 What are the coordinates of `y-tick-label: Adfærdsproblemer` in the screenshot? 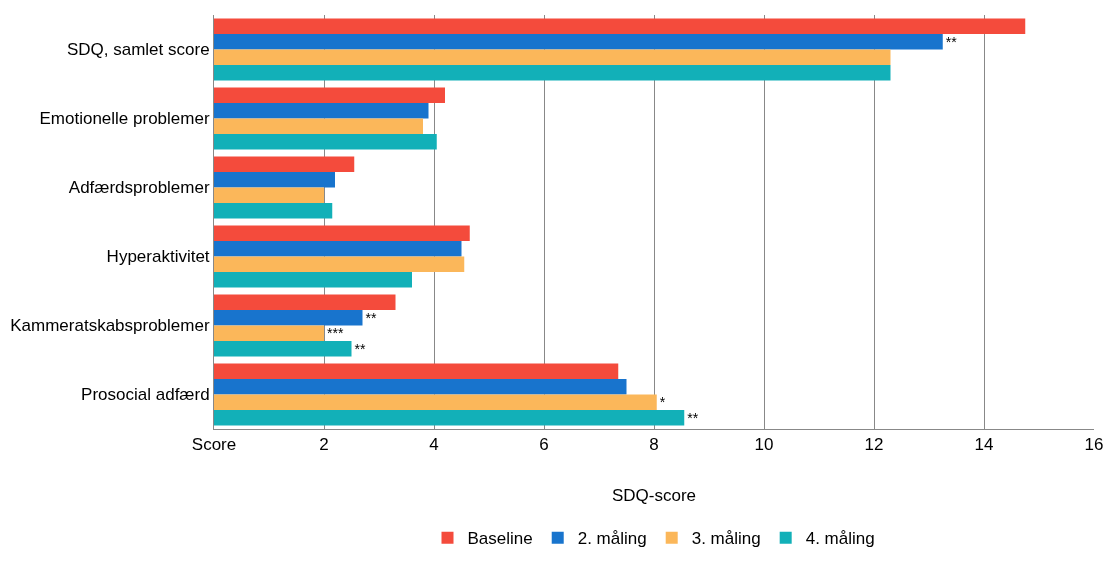 It's located at (139, 188).